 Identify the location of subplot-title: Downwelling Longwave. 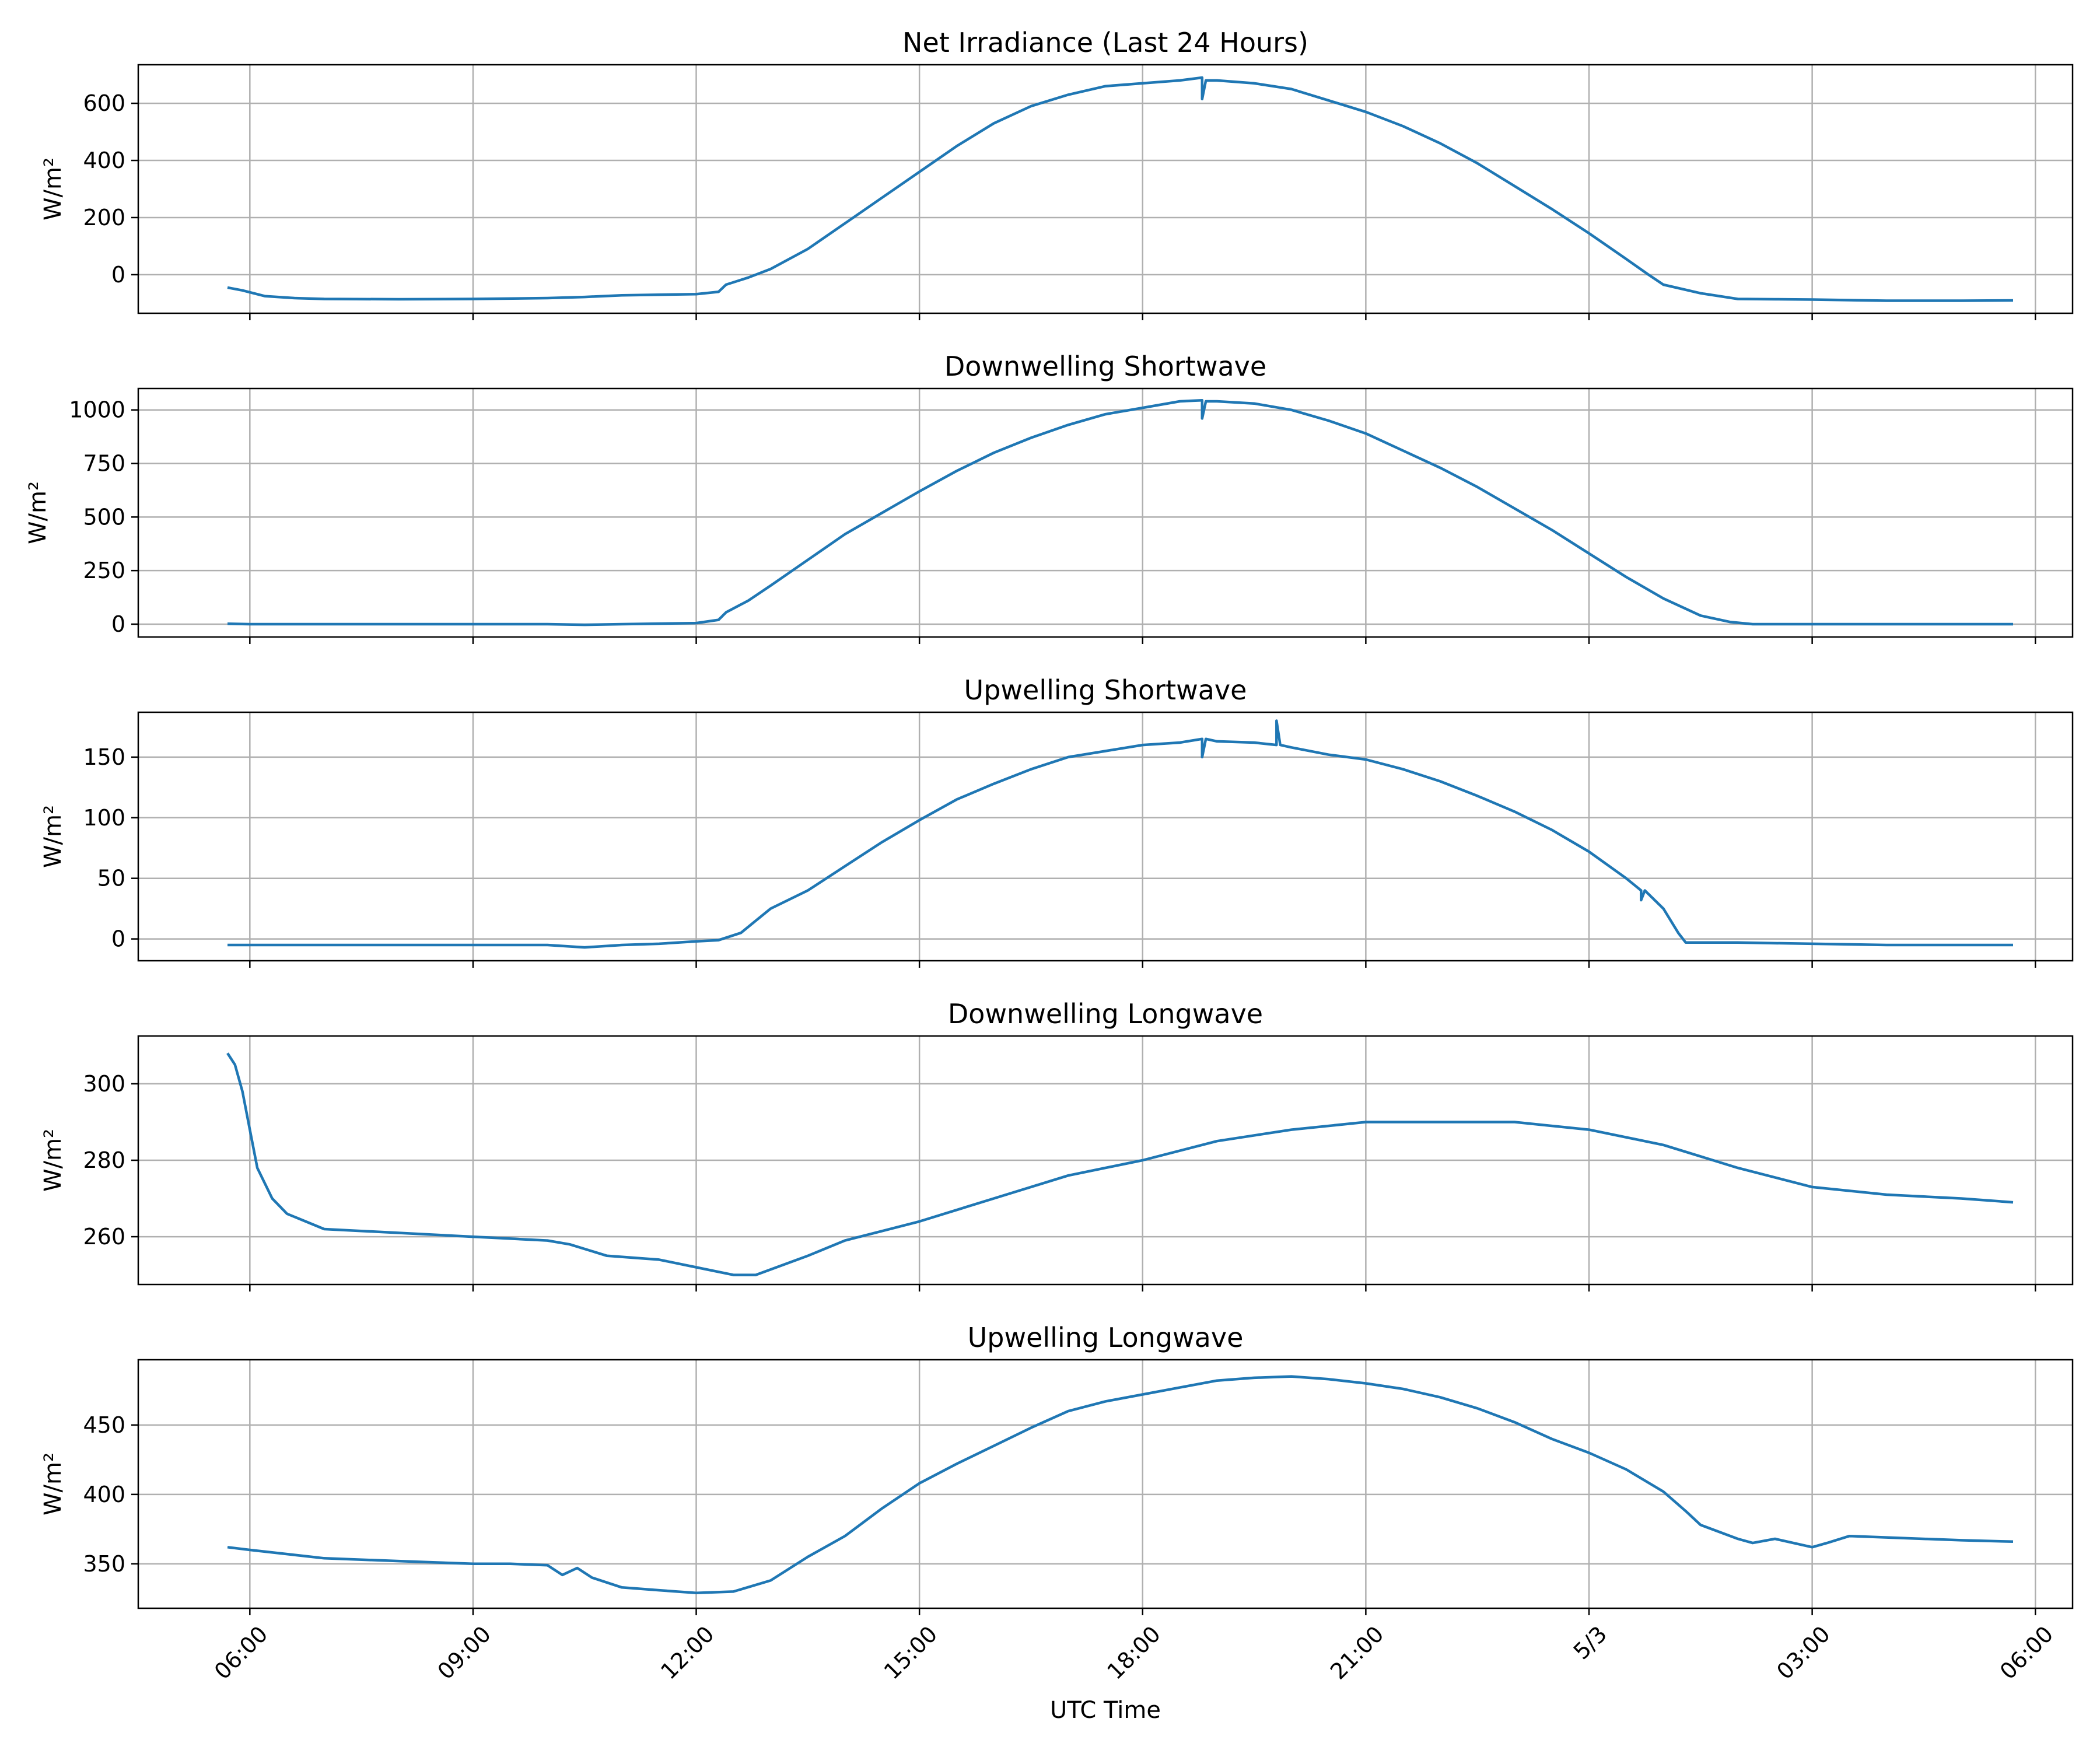
(1105, 1014).